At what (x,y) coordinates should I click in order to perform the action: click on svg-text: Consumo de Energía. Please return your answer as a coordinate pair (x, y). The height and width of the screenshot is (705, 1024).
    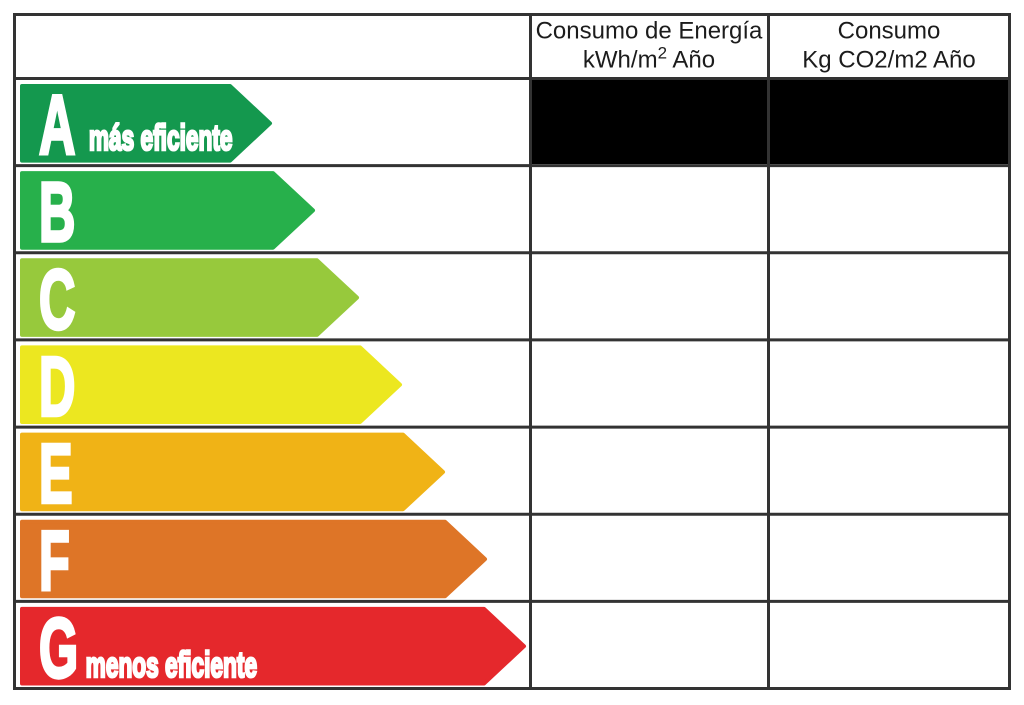
    Looking at the image, I should click on (649, 31).